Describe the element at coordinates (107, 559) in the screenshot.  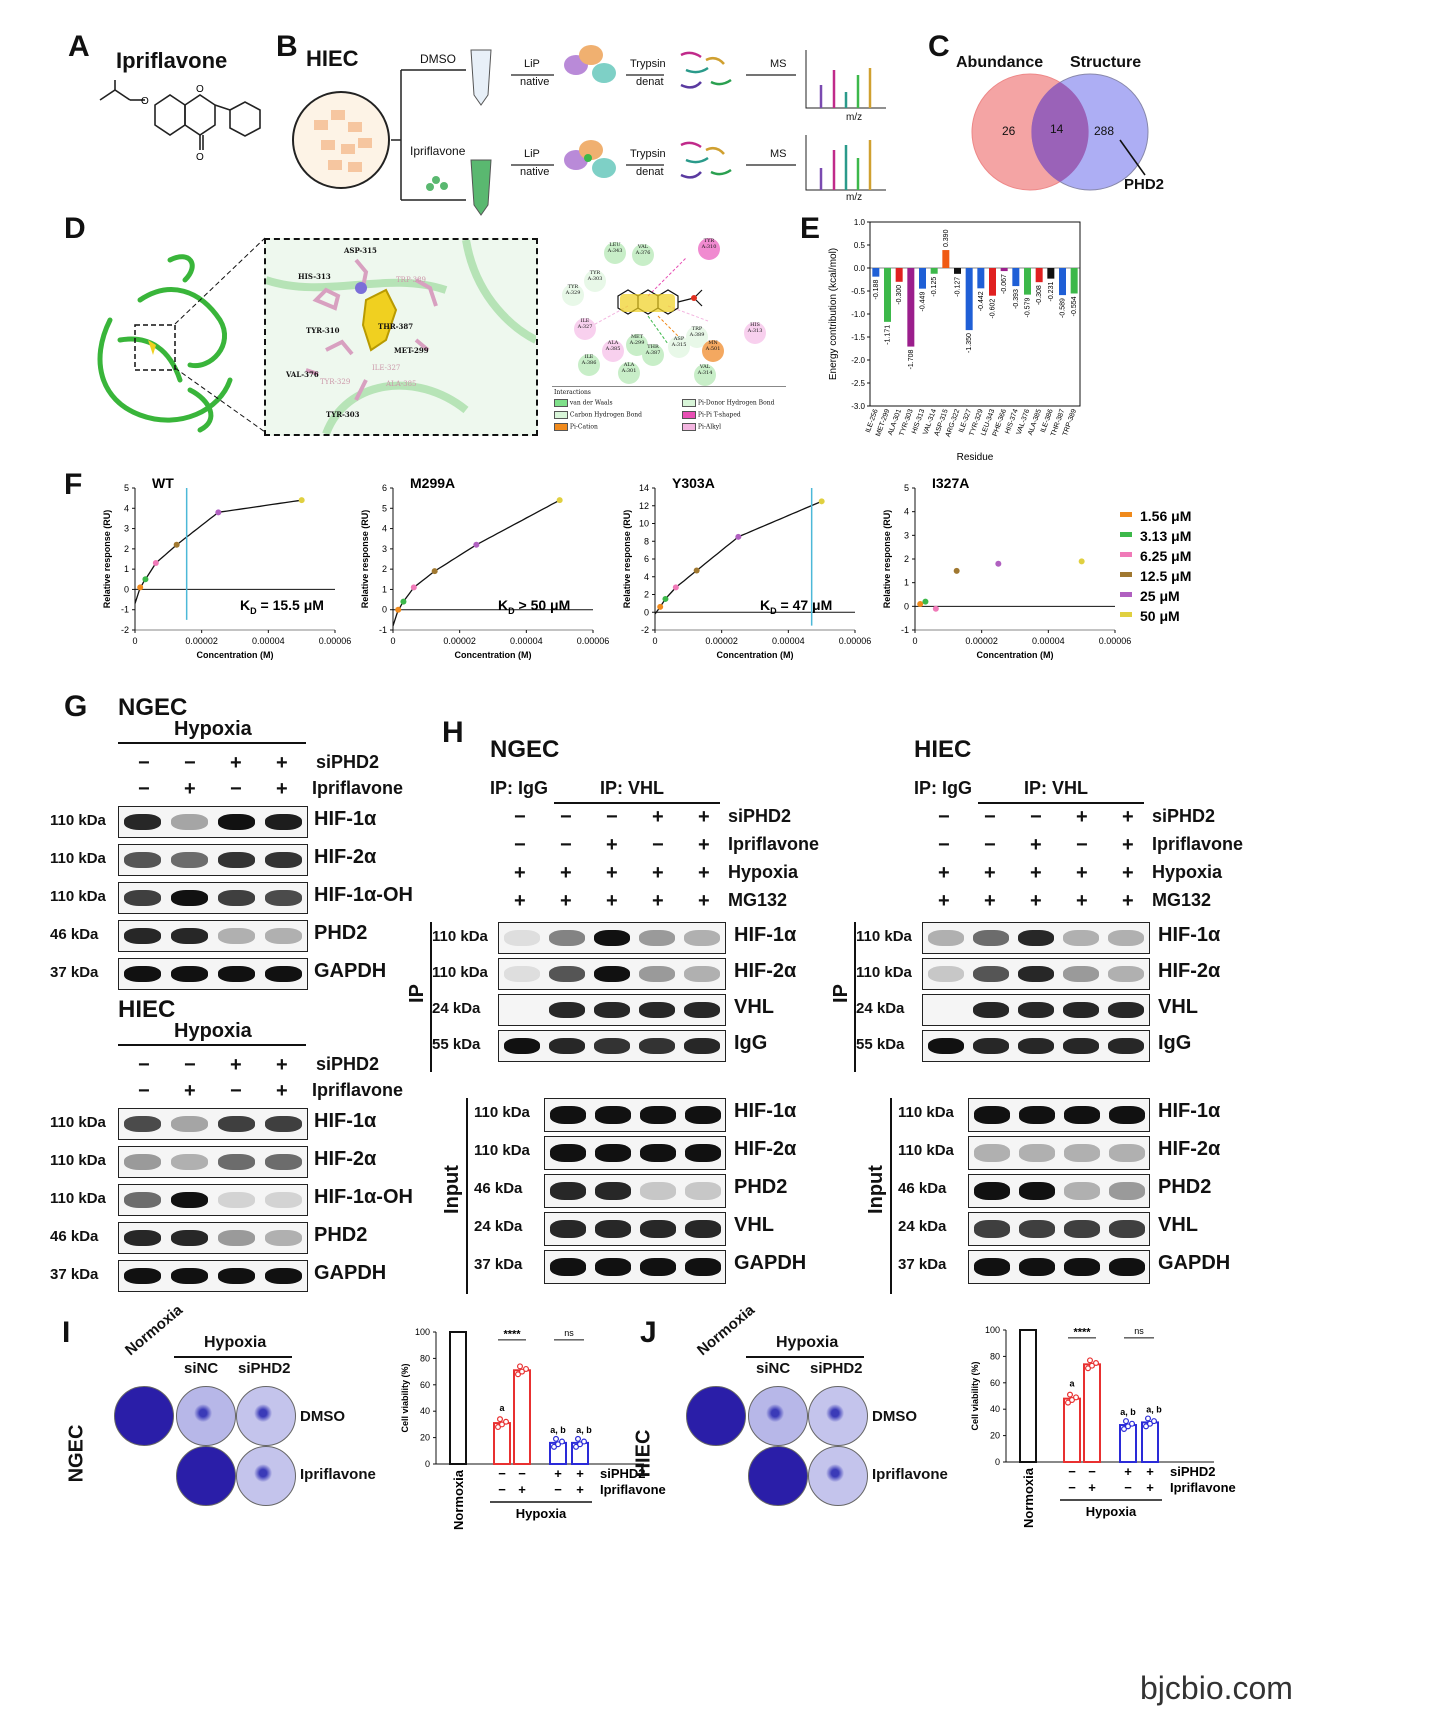
I see `f-ylabel: Relative response (RU)` at that location.